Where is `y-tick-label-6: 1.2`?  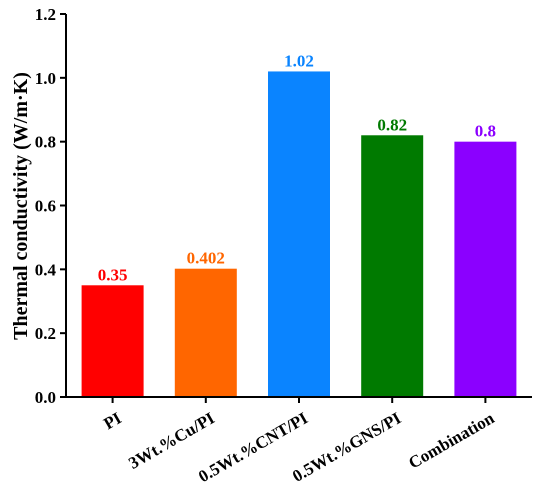 y-tick-label-6: 1.2 is located at coordinates (45, 14).